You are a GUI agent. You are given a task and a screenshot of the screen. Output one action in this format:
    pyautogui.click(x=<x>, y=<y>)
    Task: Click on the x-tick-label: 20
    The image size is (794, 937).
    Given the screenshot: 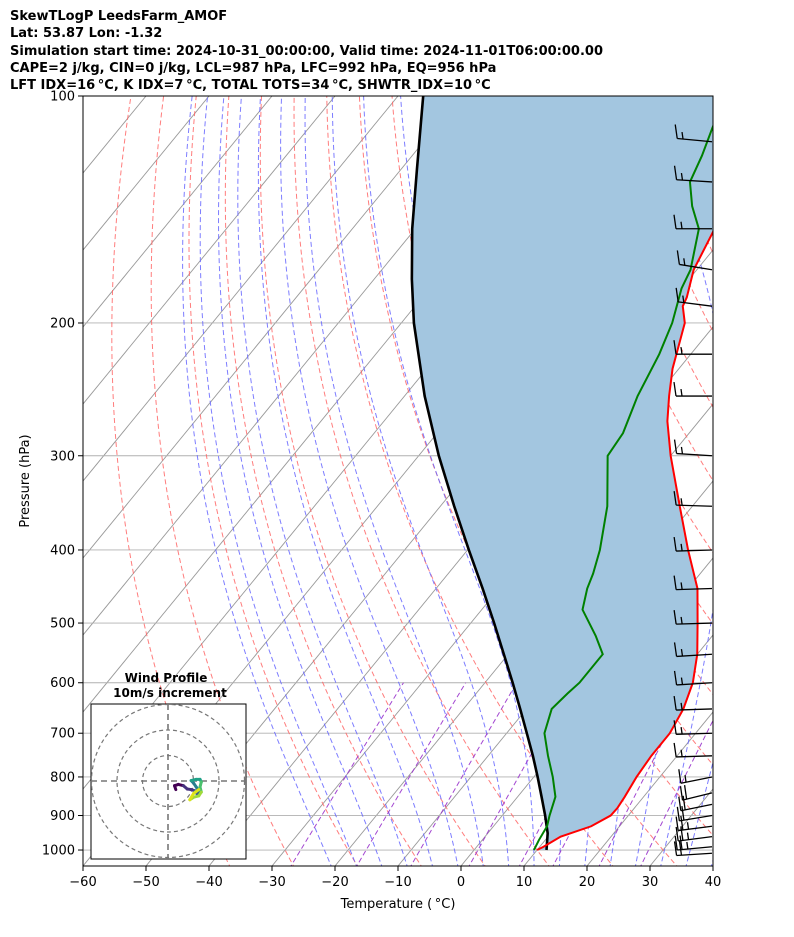 What is the action you would take?
    pyautogui.click(x=587, y=882)
    